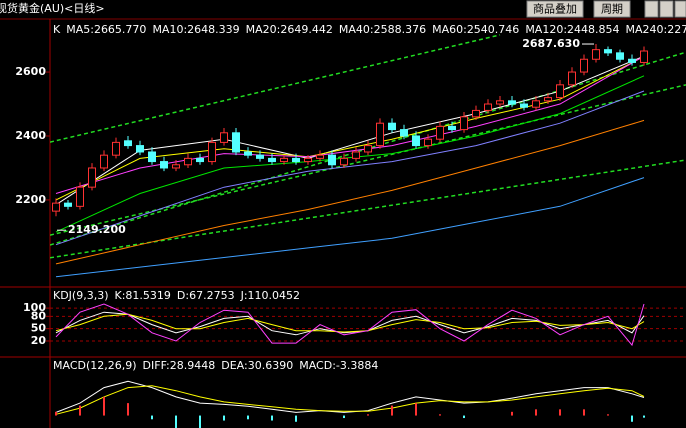 This screenshot has height=428, width=686. What do you see at coordinates (34, 307) in the screenshot?
I see `y-tick-label: 100` at bounding box center [34, 307].